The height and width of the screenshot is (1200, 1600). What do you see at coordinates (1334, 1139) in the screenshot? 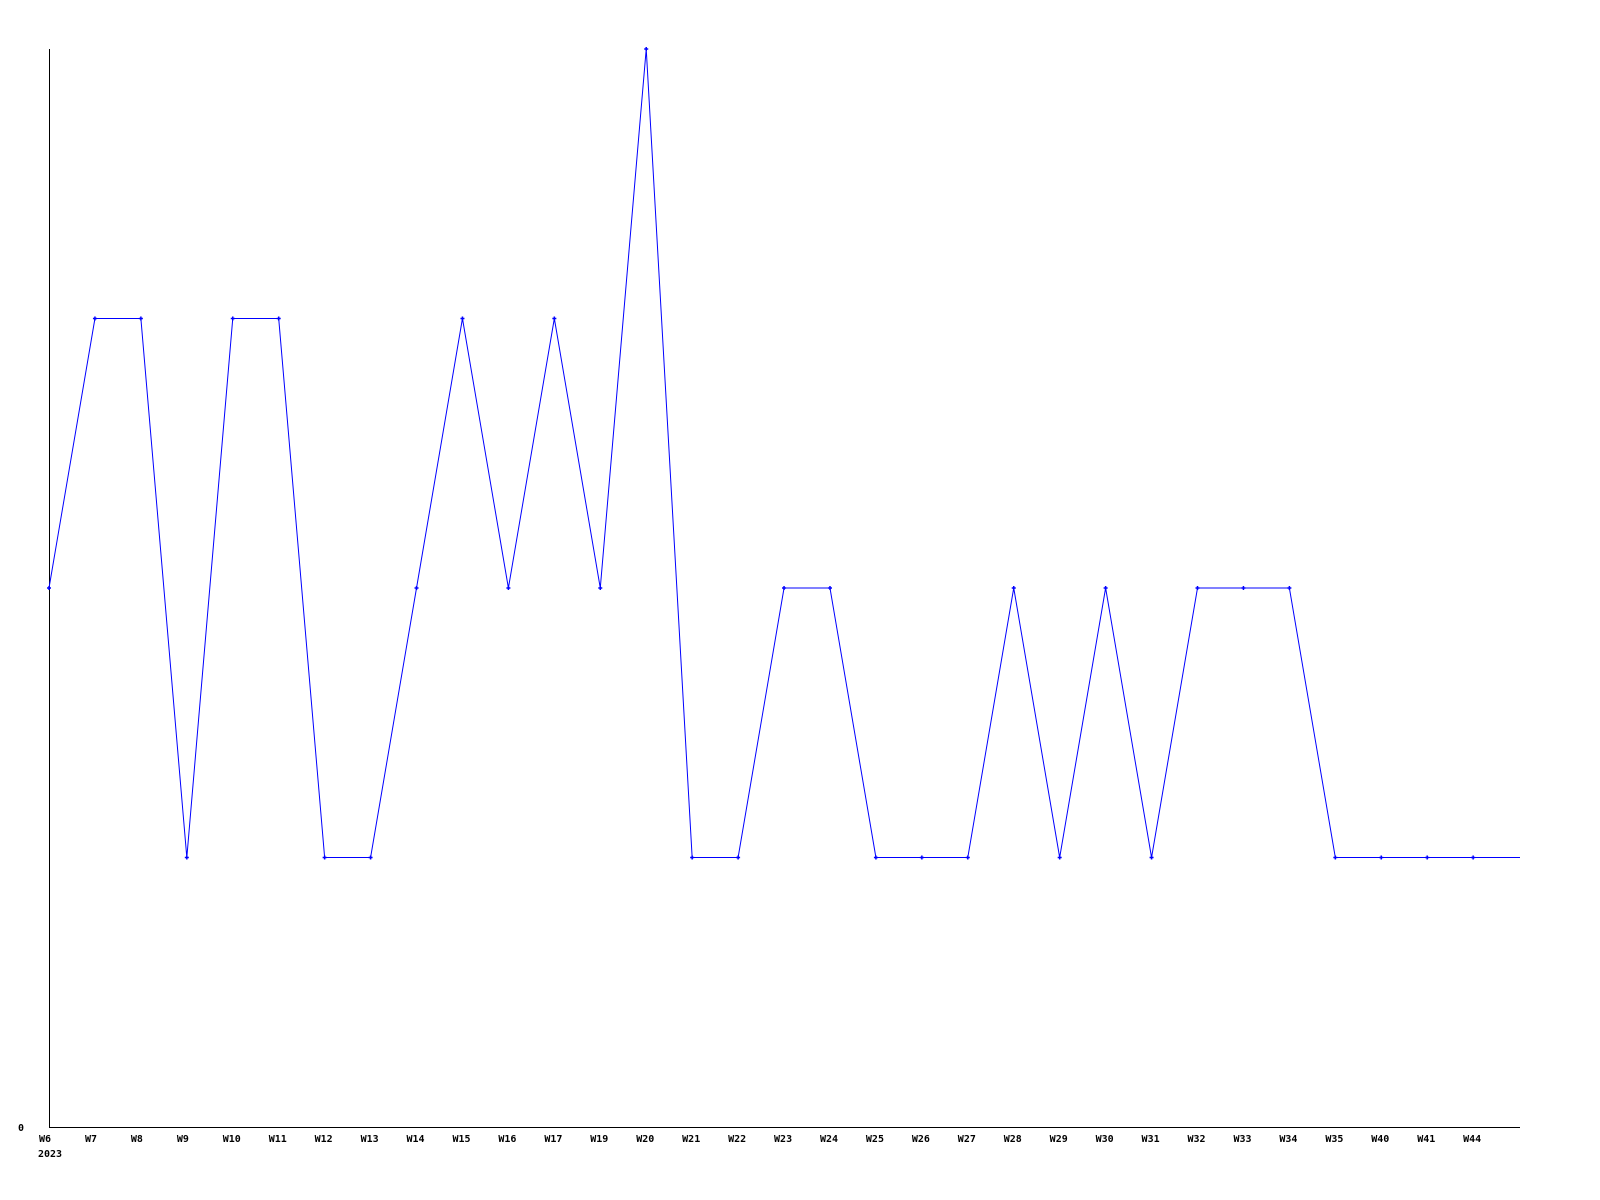
I see `x-tick-label: W35` at bounding box center [1334, 1139].